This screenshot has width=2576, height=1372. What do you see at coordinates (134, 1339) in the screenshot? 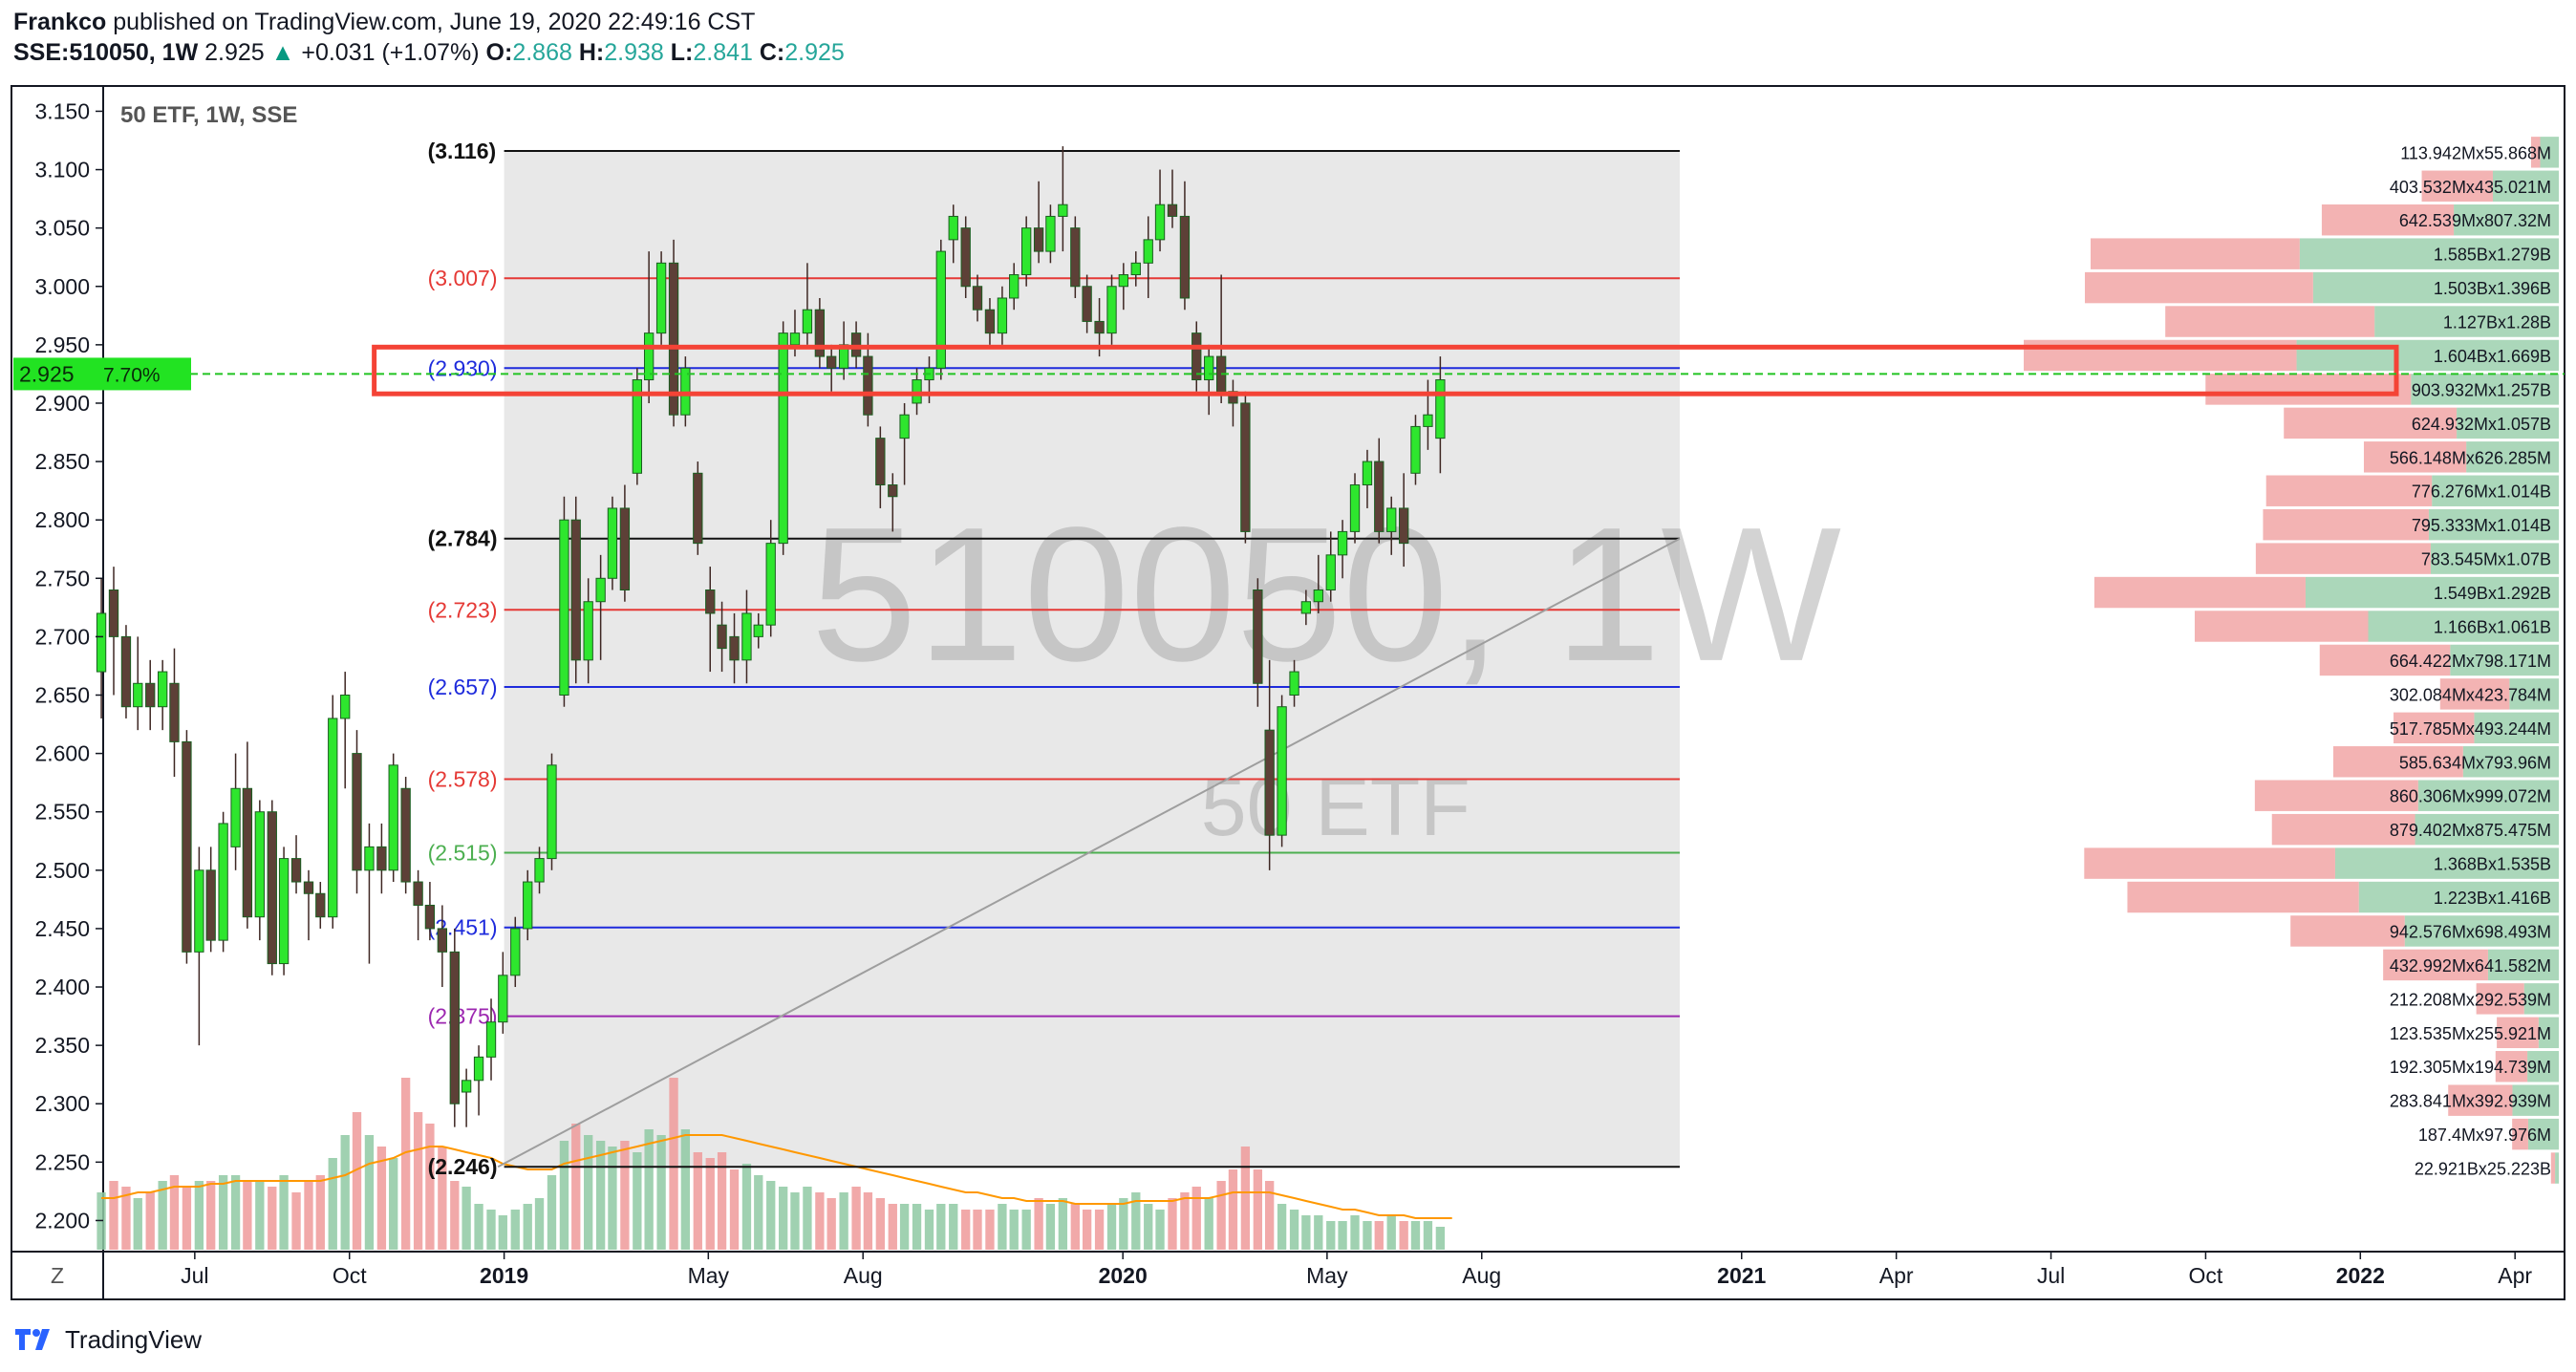
I see `brand-name: TradingView` at bounding box center [134, 1339].